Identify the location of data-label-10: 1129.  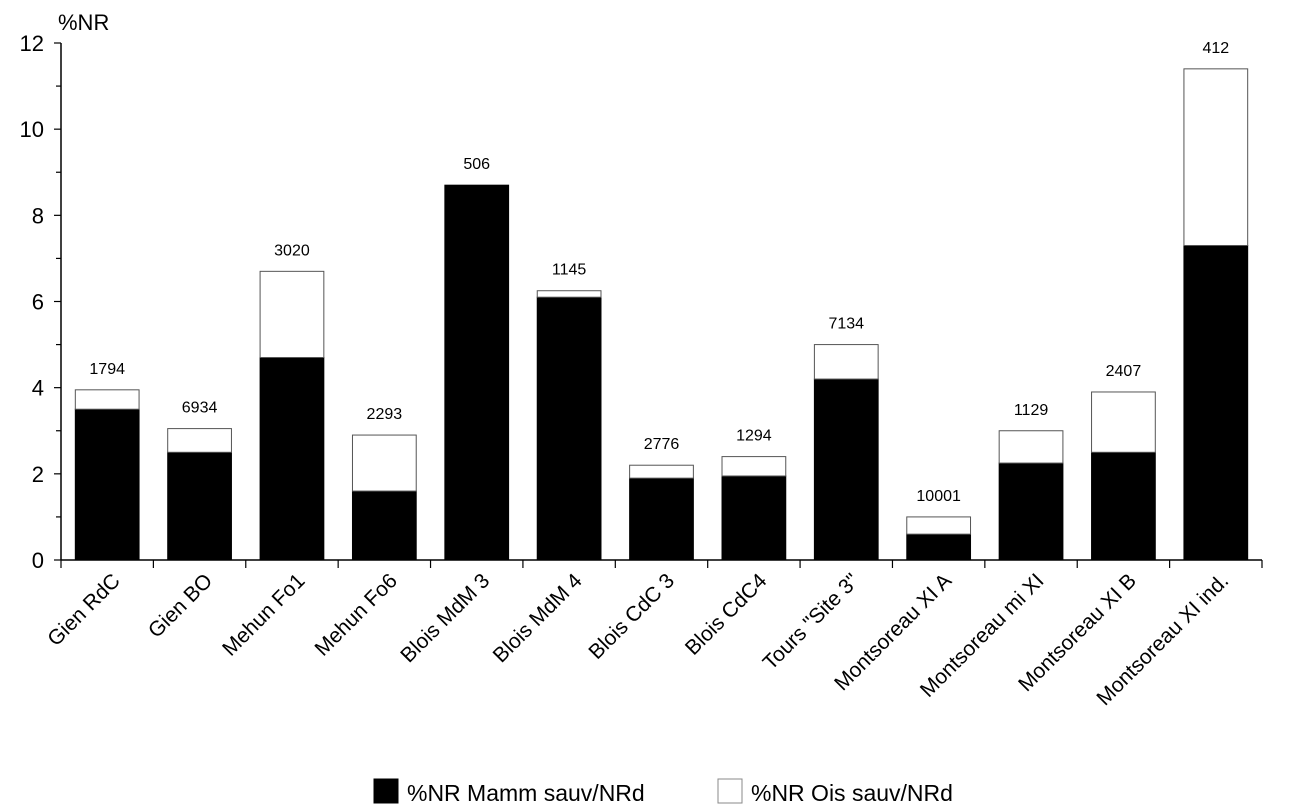
(1031, 410).